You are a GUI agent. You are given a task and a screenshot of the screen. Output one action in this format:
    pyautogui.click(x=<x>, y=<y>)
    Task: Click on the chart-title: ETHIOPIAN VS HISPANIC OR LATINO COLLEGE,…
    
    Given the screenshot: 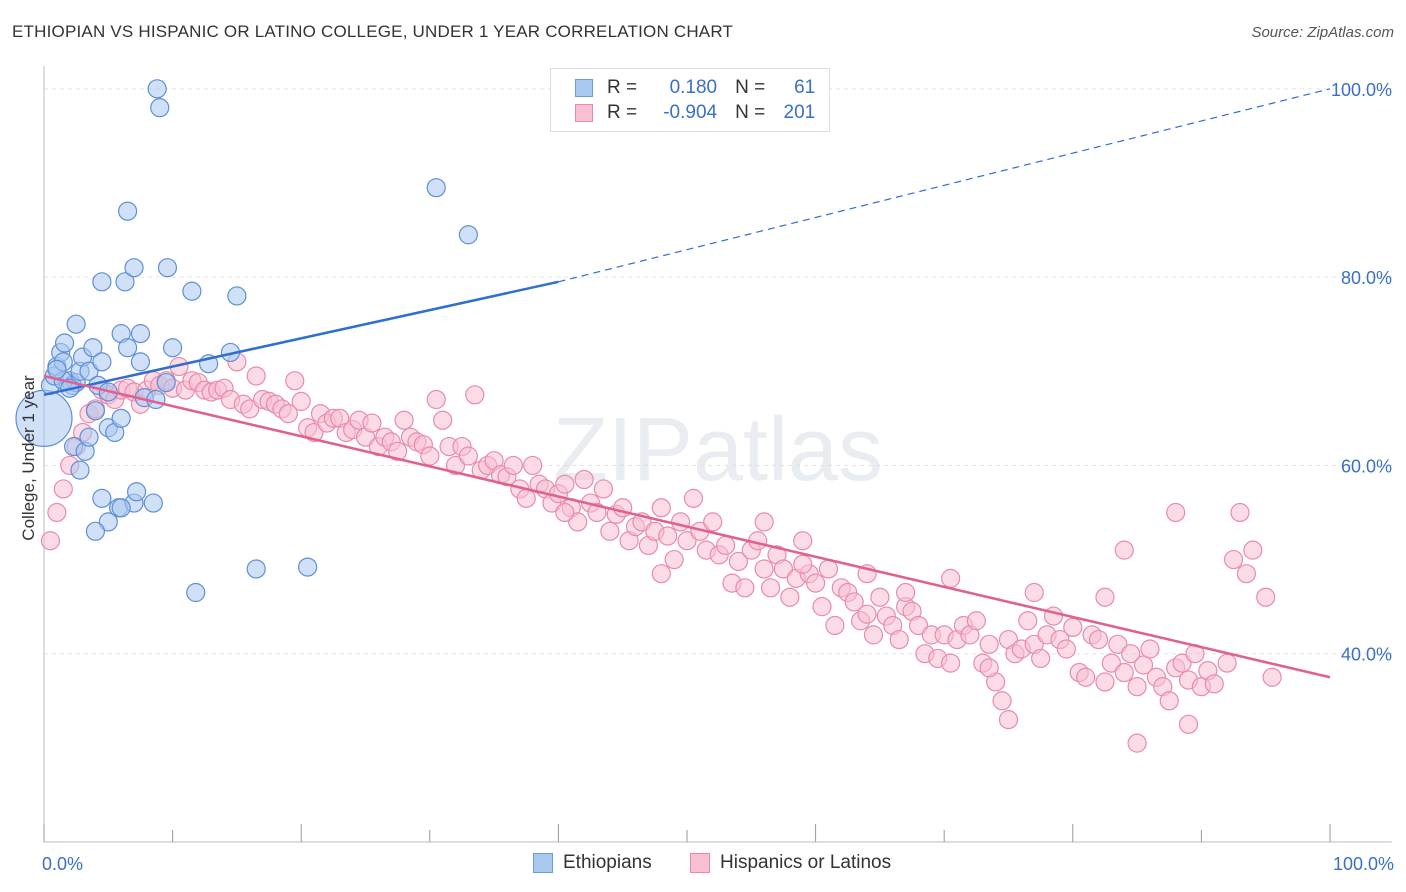 What is the action you would take?
    pyautogui.click(x=373, y=31)
    